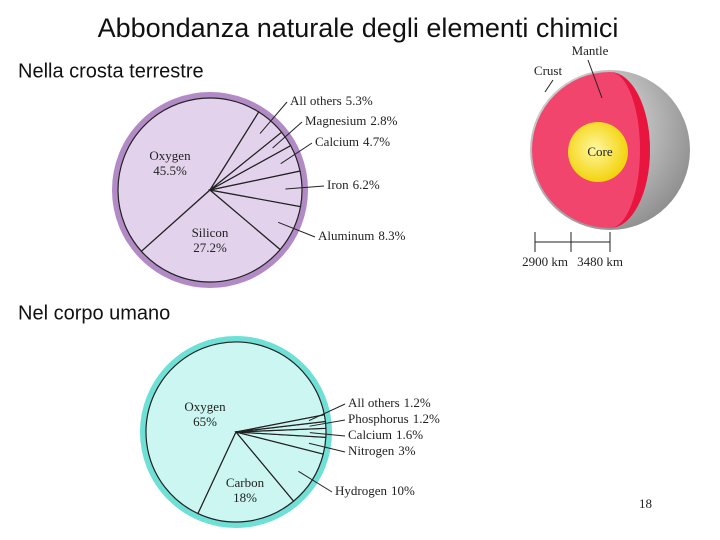 The width and height of the screenshot is (720, 540). I want to click on value-label: 10%, so click(403, 490).